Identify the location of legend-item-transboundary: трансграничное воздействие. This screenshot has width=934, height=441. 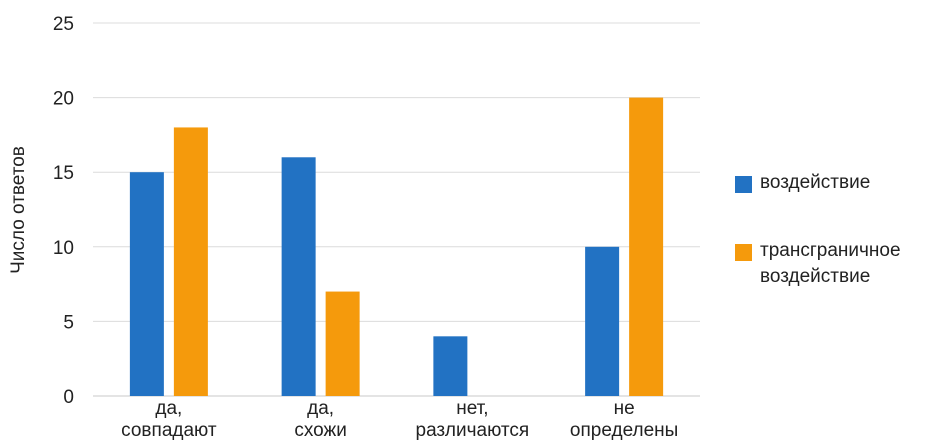
(832, 264).